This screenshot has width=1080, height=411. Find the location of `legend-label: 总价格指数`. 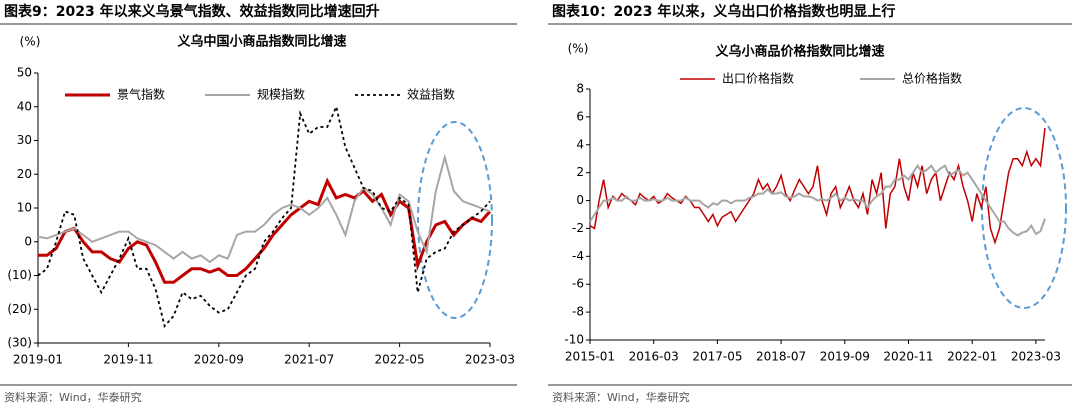

legend-label: 总价格指数 is located at coordinates (932, 78).